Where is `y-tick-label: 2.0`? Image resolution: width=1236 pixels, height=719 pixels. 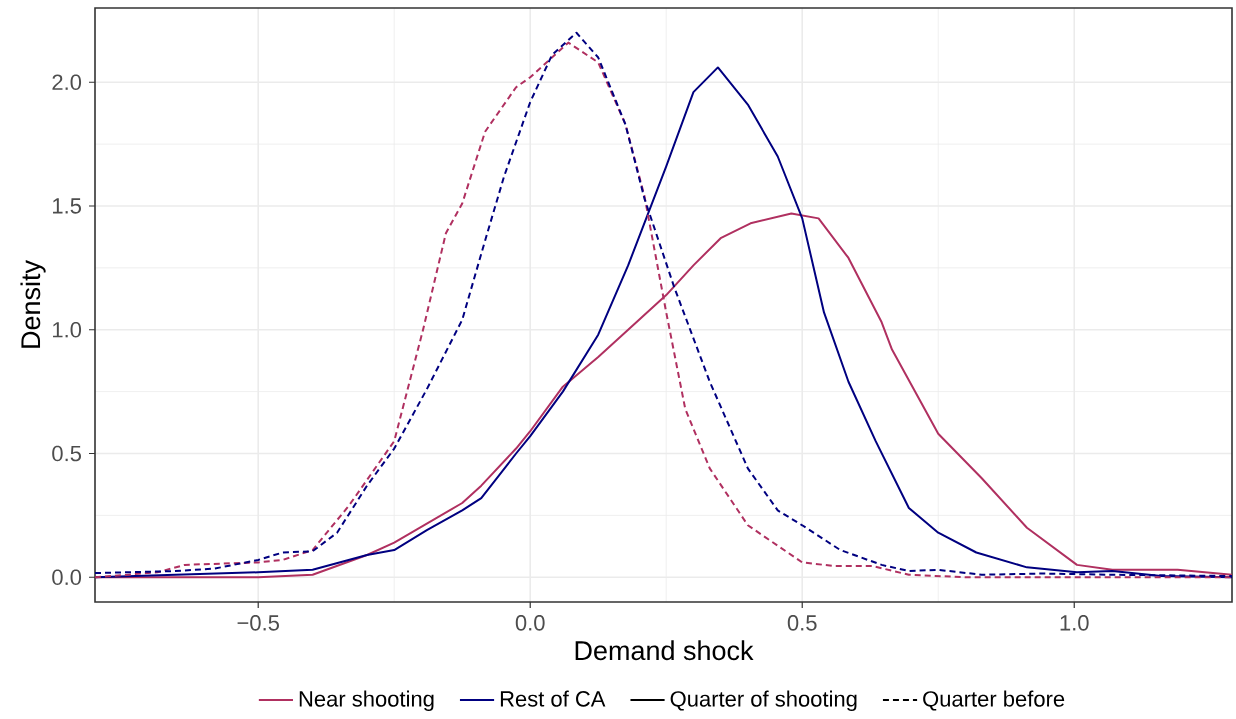
y-tick-label: 2.0 is located at coordinates (67, 82).